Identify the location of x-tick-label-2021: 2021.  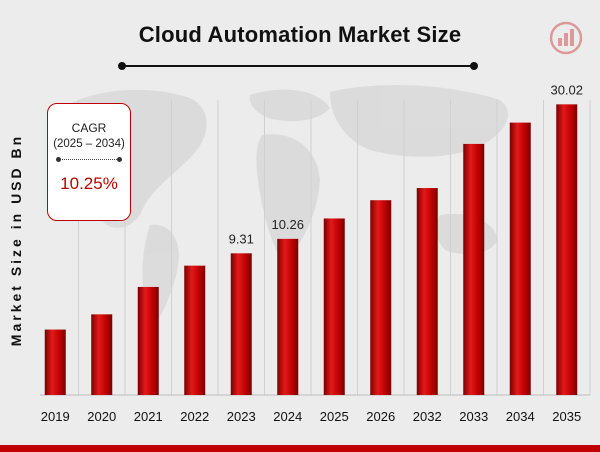
(148, 416).